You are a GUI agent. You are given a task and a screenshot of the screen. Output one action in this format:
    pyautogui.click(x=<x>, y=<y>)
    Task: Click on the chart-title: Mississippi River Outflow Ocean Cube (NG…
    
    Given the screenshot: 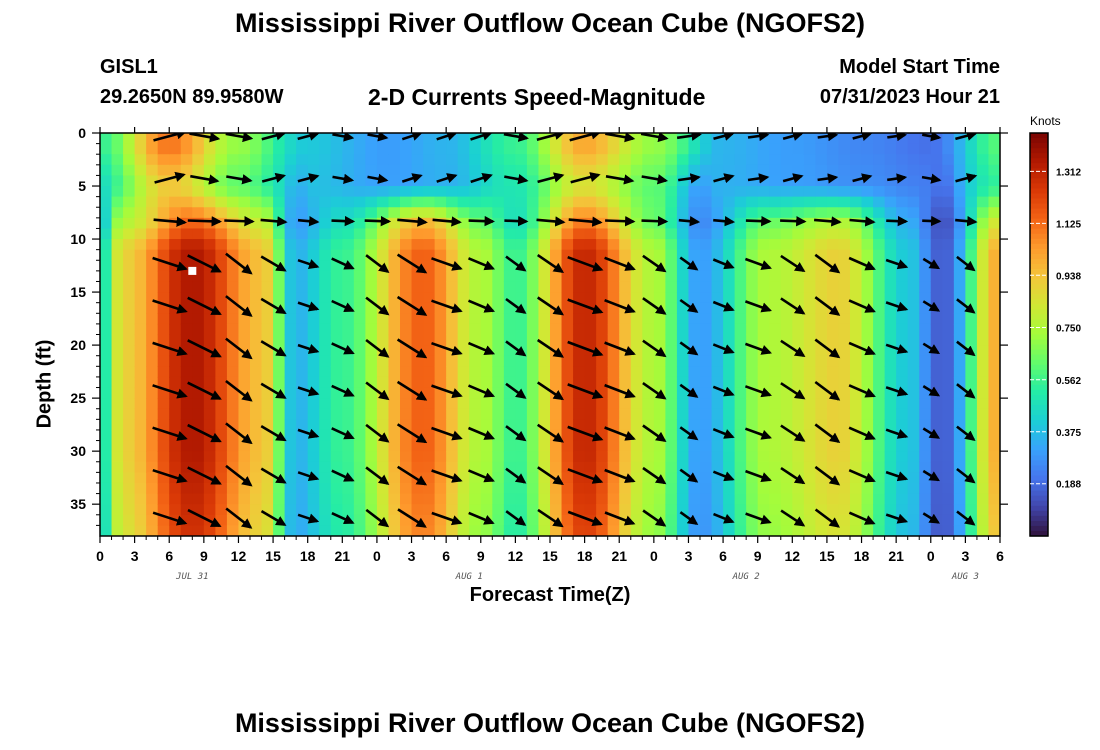 What is the action you would take?
    pyautogui.click(x=550, y=23)
    